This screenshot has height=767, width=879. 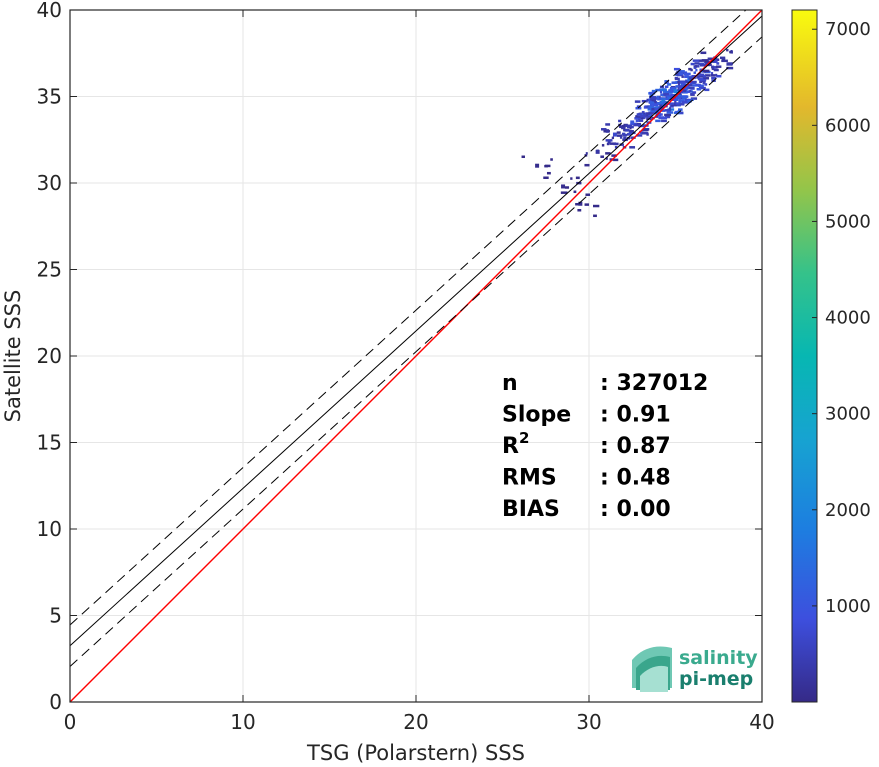 What do you see at coordinates (529, 478) in the screenshot?
I see `stat-label: RMS` at bounding box center [529, 478].